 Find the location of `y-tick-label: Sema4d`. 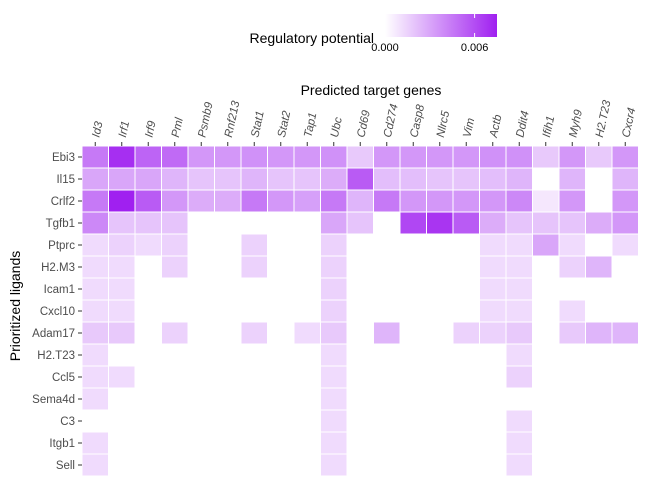

y-tick-label: Sema4d is located at coordinates (53, 400).